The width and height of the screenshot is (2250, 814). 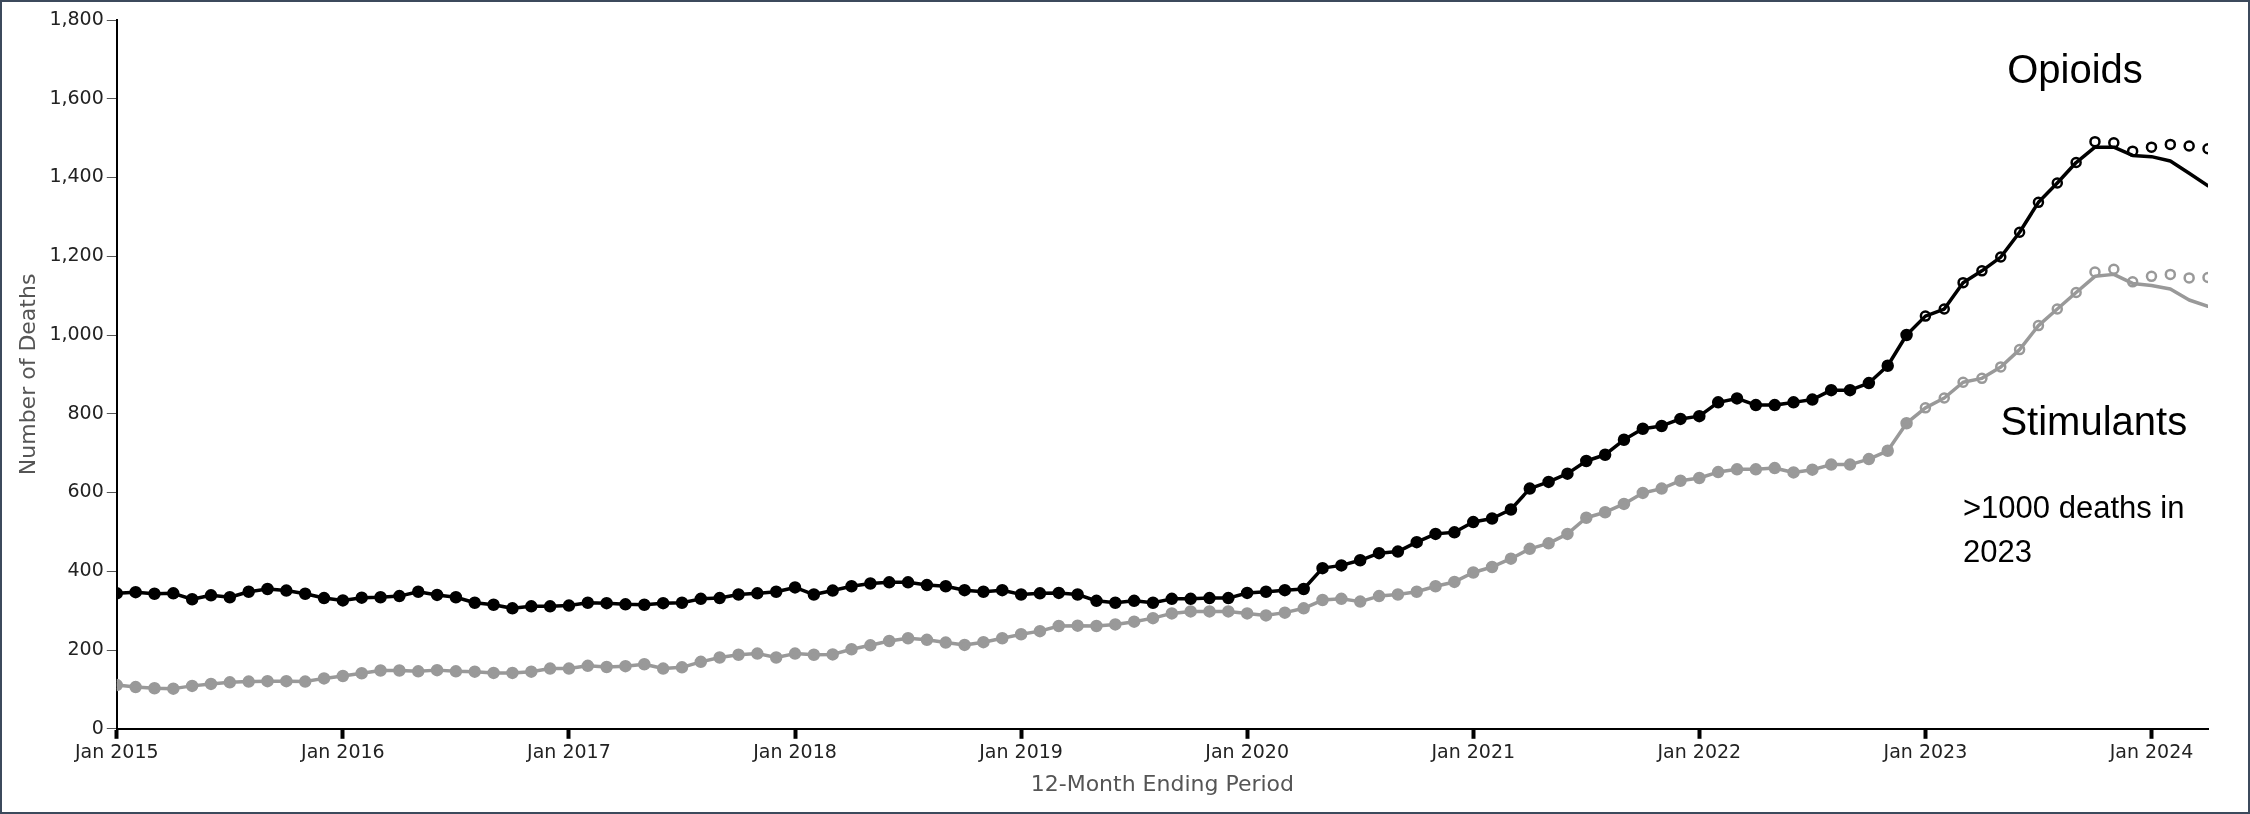 I want to click on x-tick-label: Jan 2023, so click(x=1925, y=751).